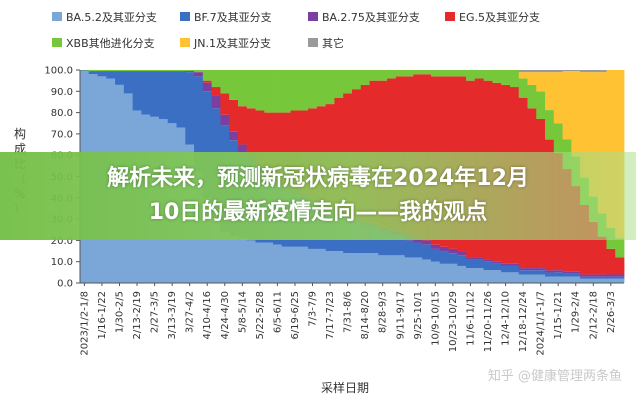 The height and width of the screenshot is (400, 636). I want to click on y-tick-label: 20.0, so click(62, 241).